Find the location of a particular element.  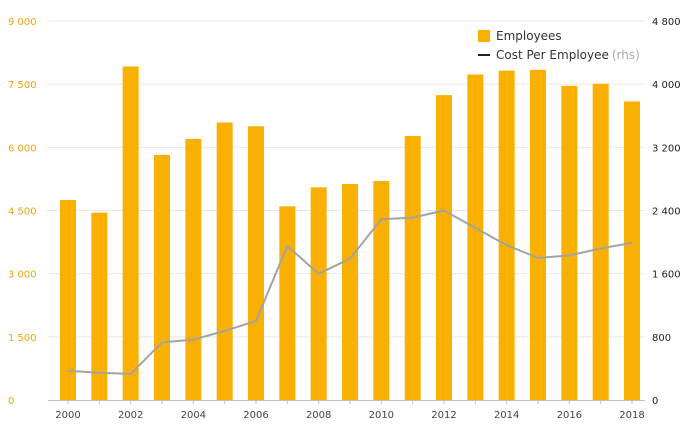

y-right-tick-label: 2 400 is located at coordinates (666, 212).